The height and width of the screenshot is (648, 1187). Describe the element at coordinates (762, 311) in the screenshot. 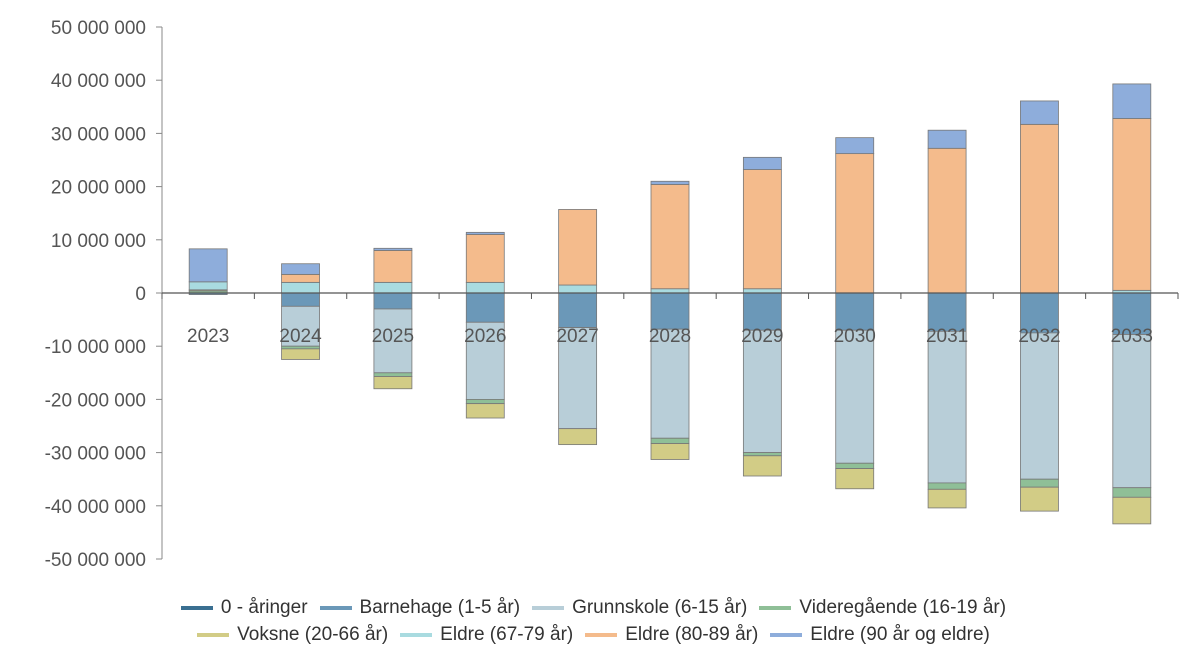

I see `bar-segment: Barnehage (1-5 år) 2029: -7000000` at that location.